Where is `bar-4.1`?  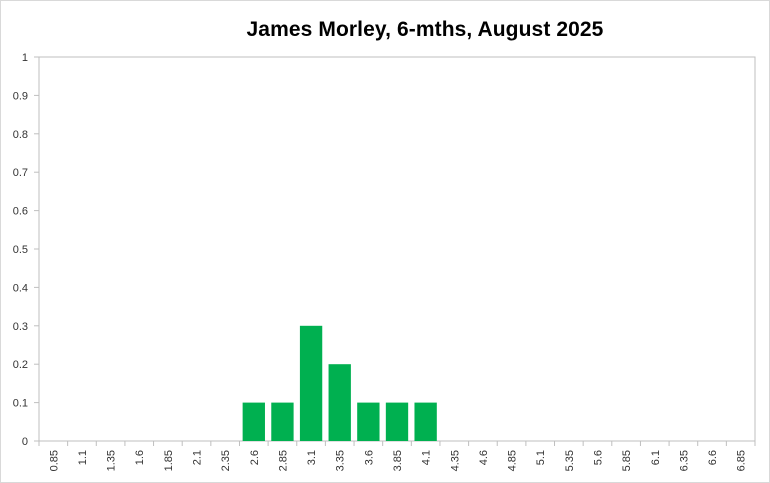 bar-4.1 is located at coordinates (425, 421).